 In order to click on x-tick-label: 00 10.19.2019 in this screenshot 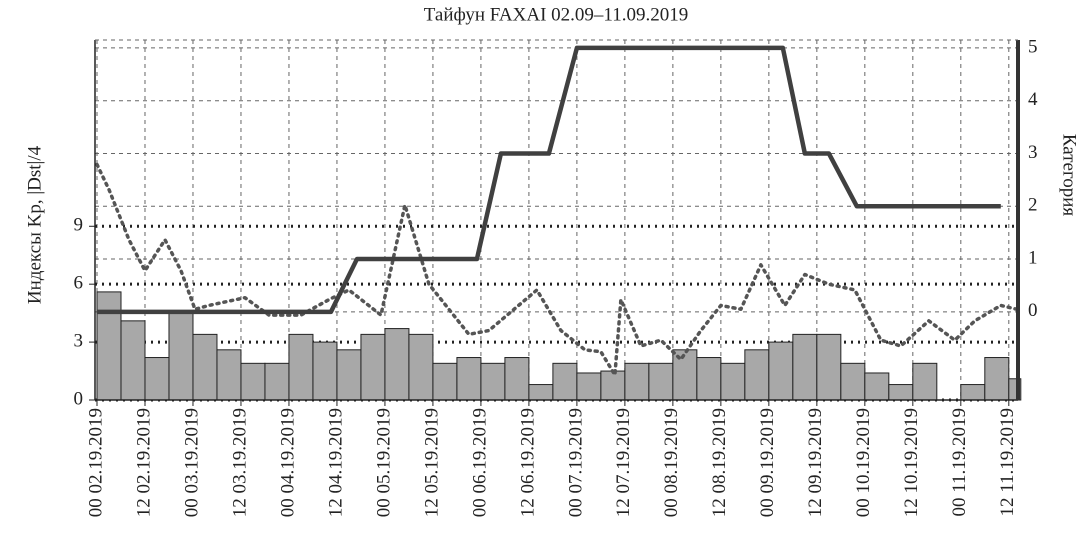, I will do `click(863, 462)`.